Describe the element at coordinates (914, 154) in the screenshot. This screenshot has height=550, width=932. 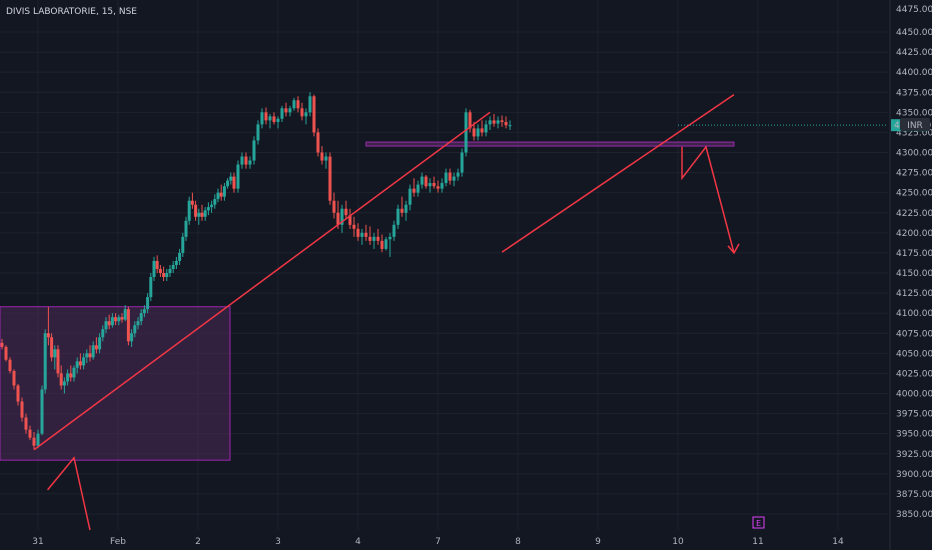
I see `y-tick-label: 4300.00` at that location.